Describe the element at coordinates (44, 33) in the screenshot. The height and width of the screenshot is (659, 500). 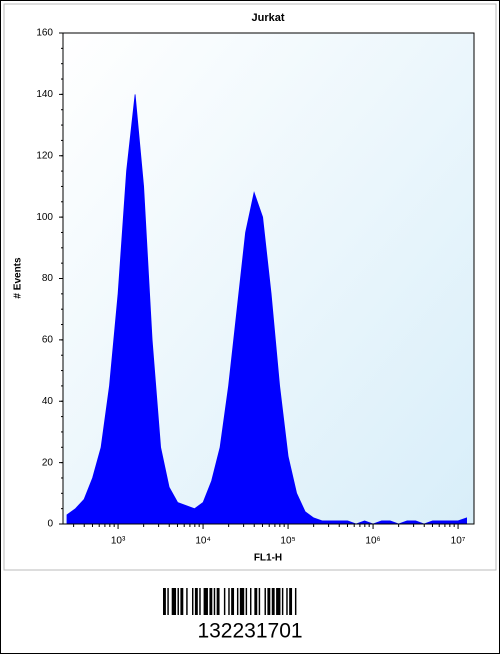
I see `y-tick-label: 160` at that location.